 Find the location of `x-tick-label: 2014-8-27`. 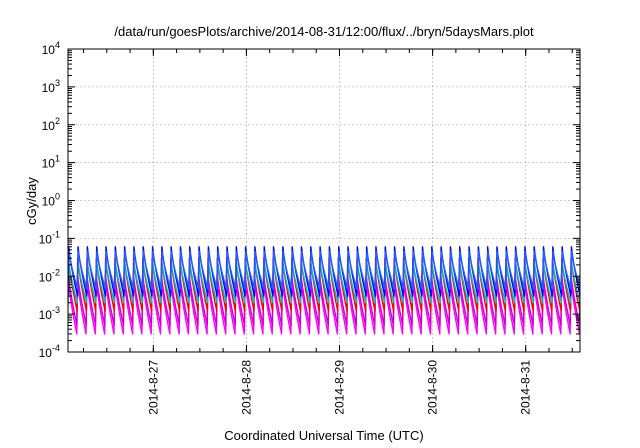

x-tick-label: 2014-8-27 is located at coordinates (153, 387).